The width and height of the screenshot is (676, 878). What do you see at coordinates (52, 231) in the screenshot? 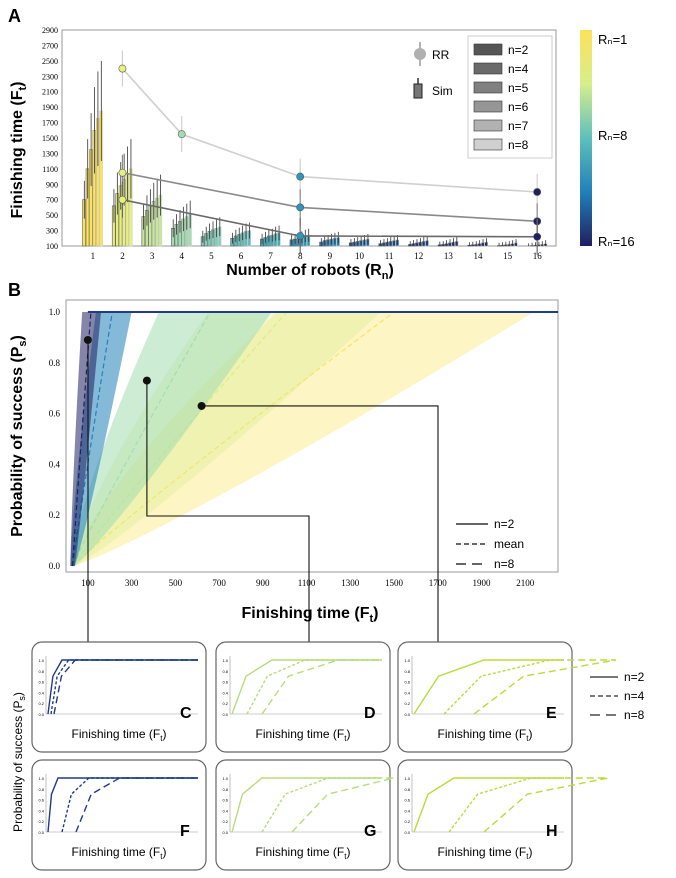
I see `y-tick-label: 300` at bounding box center [52, 231].